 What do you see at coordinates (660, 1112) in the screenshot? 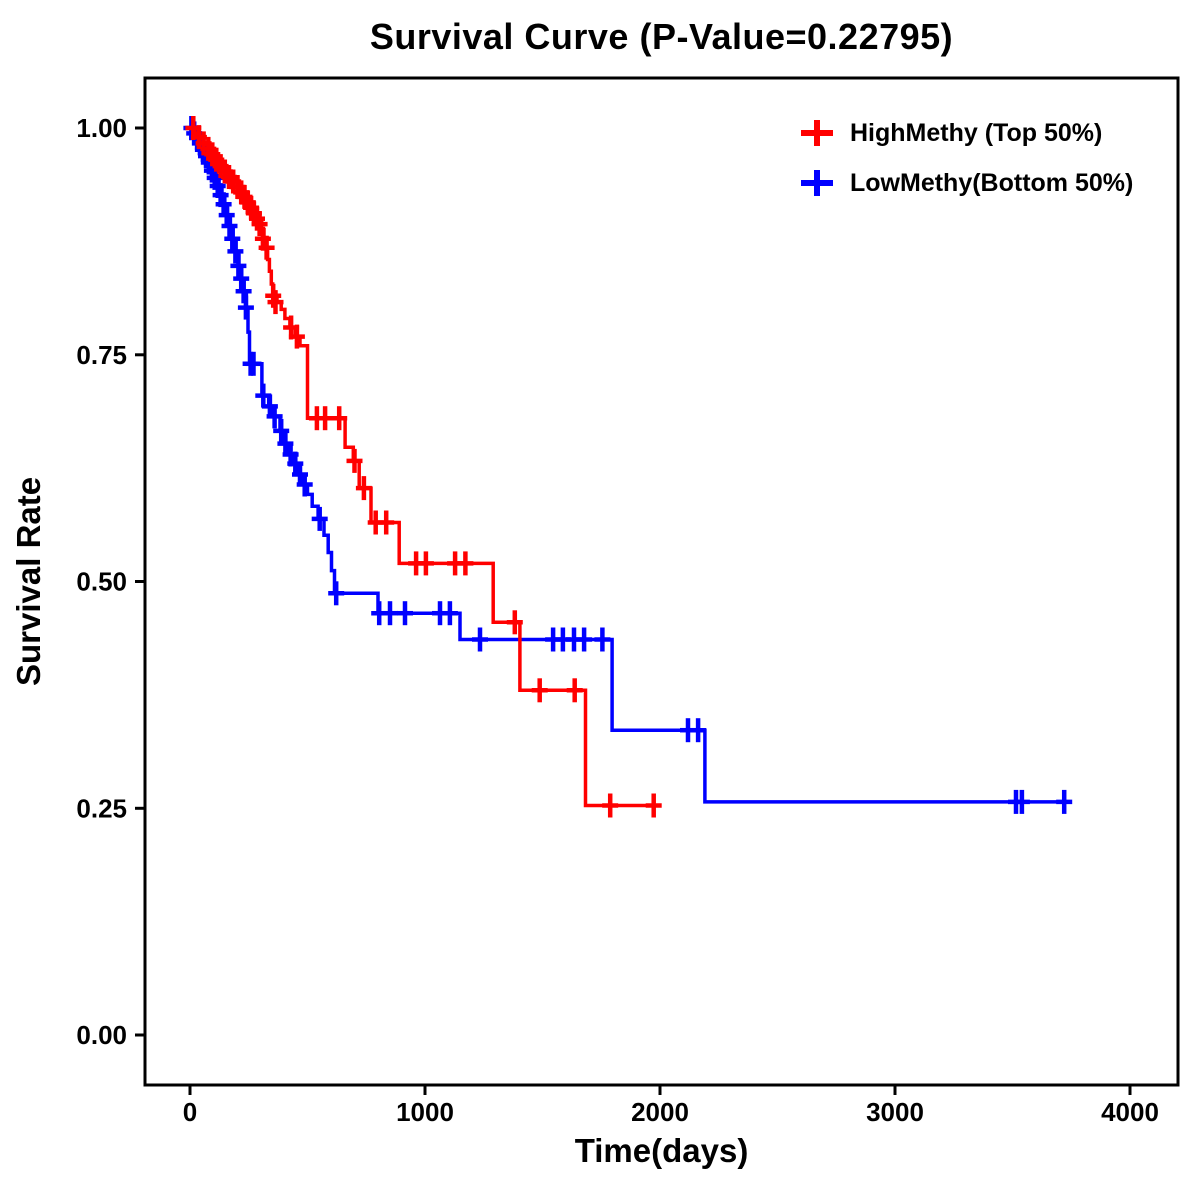
I see `x-tick-label: 2000` at bounding box center [660, 1112].